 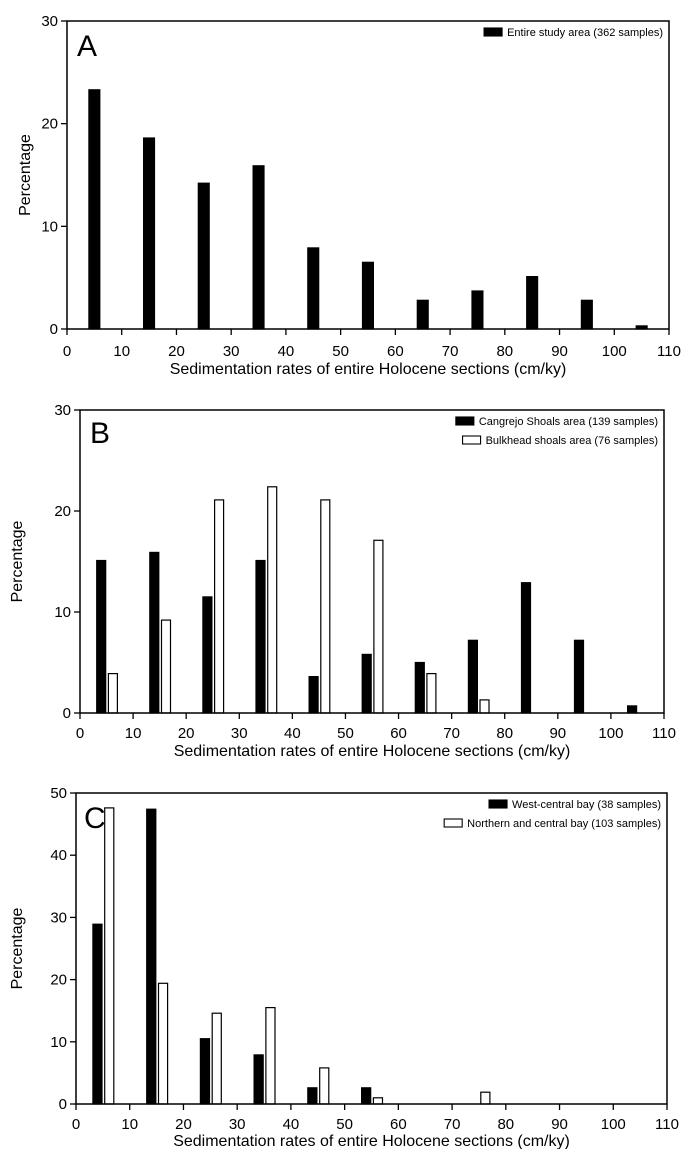 I want to click on legend-label: West-central bay (38 samples), so click(x=586, y=805).